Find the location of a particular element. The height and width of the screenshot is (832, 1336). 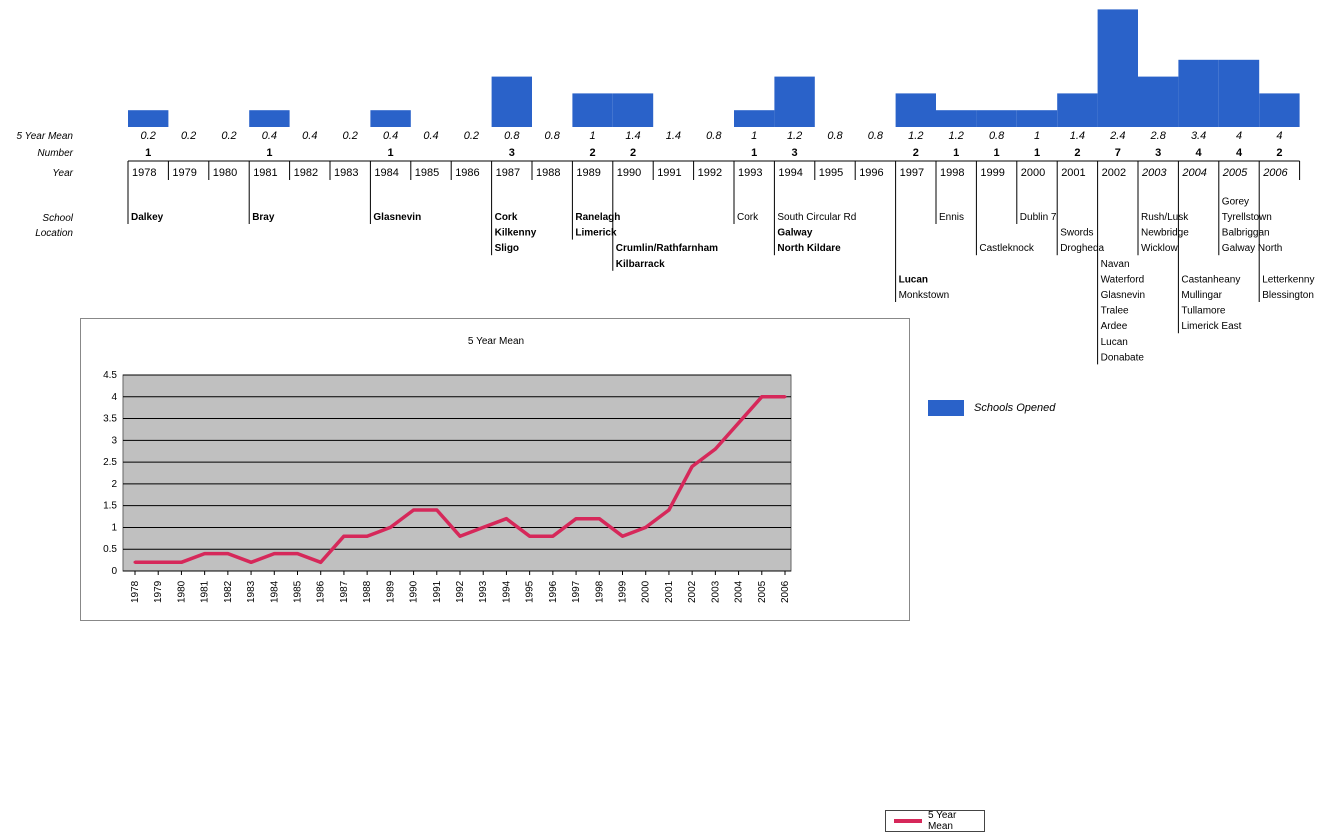

mean-1982: 0.4 is located at coordinates (309, 136).